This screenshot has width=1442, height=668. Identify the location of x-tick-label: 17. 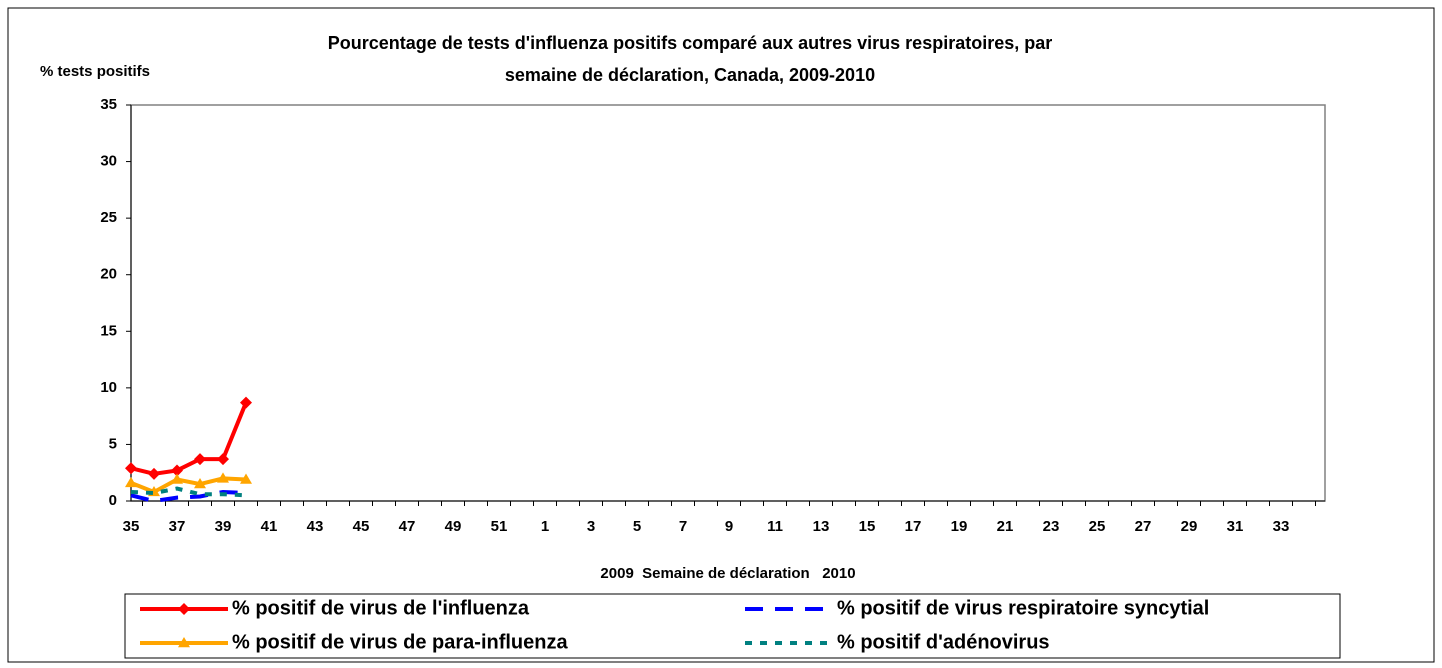
(913, 526).